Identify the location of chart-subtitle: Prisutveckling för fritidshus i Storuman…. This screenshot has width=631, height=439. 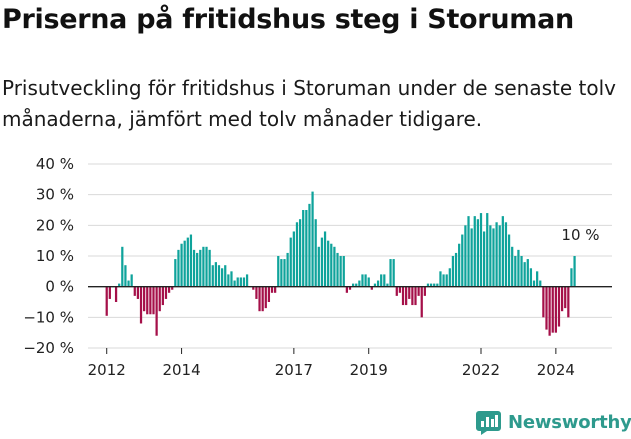
(309, 103).